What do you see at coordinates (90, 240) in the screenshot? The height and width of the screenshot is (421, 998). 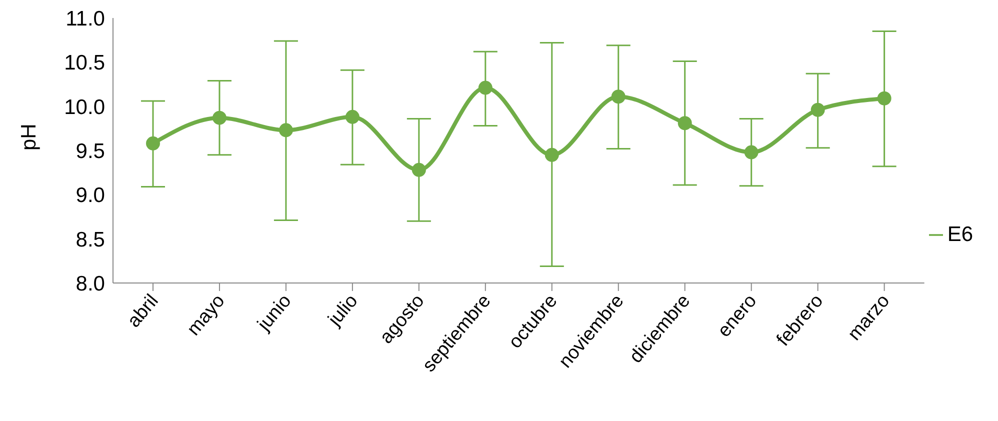 I see `y-tick-label: 8.5` at bounding box center [90, 240].